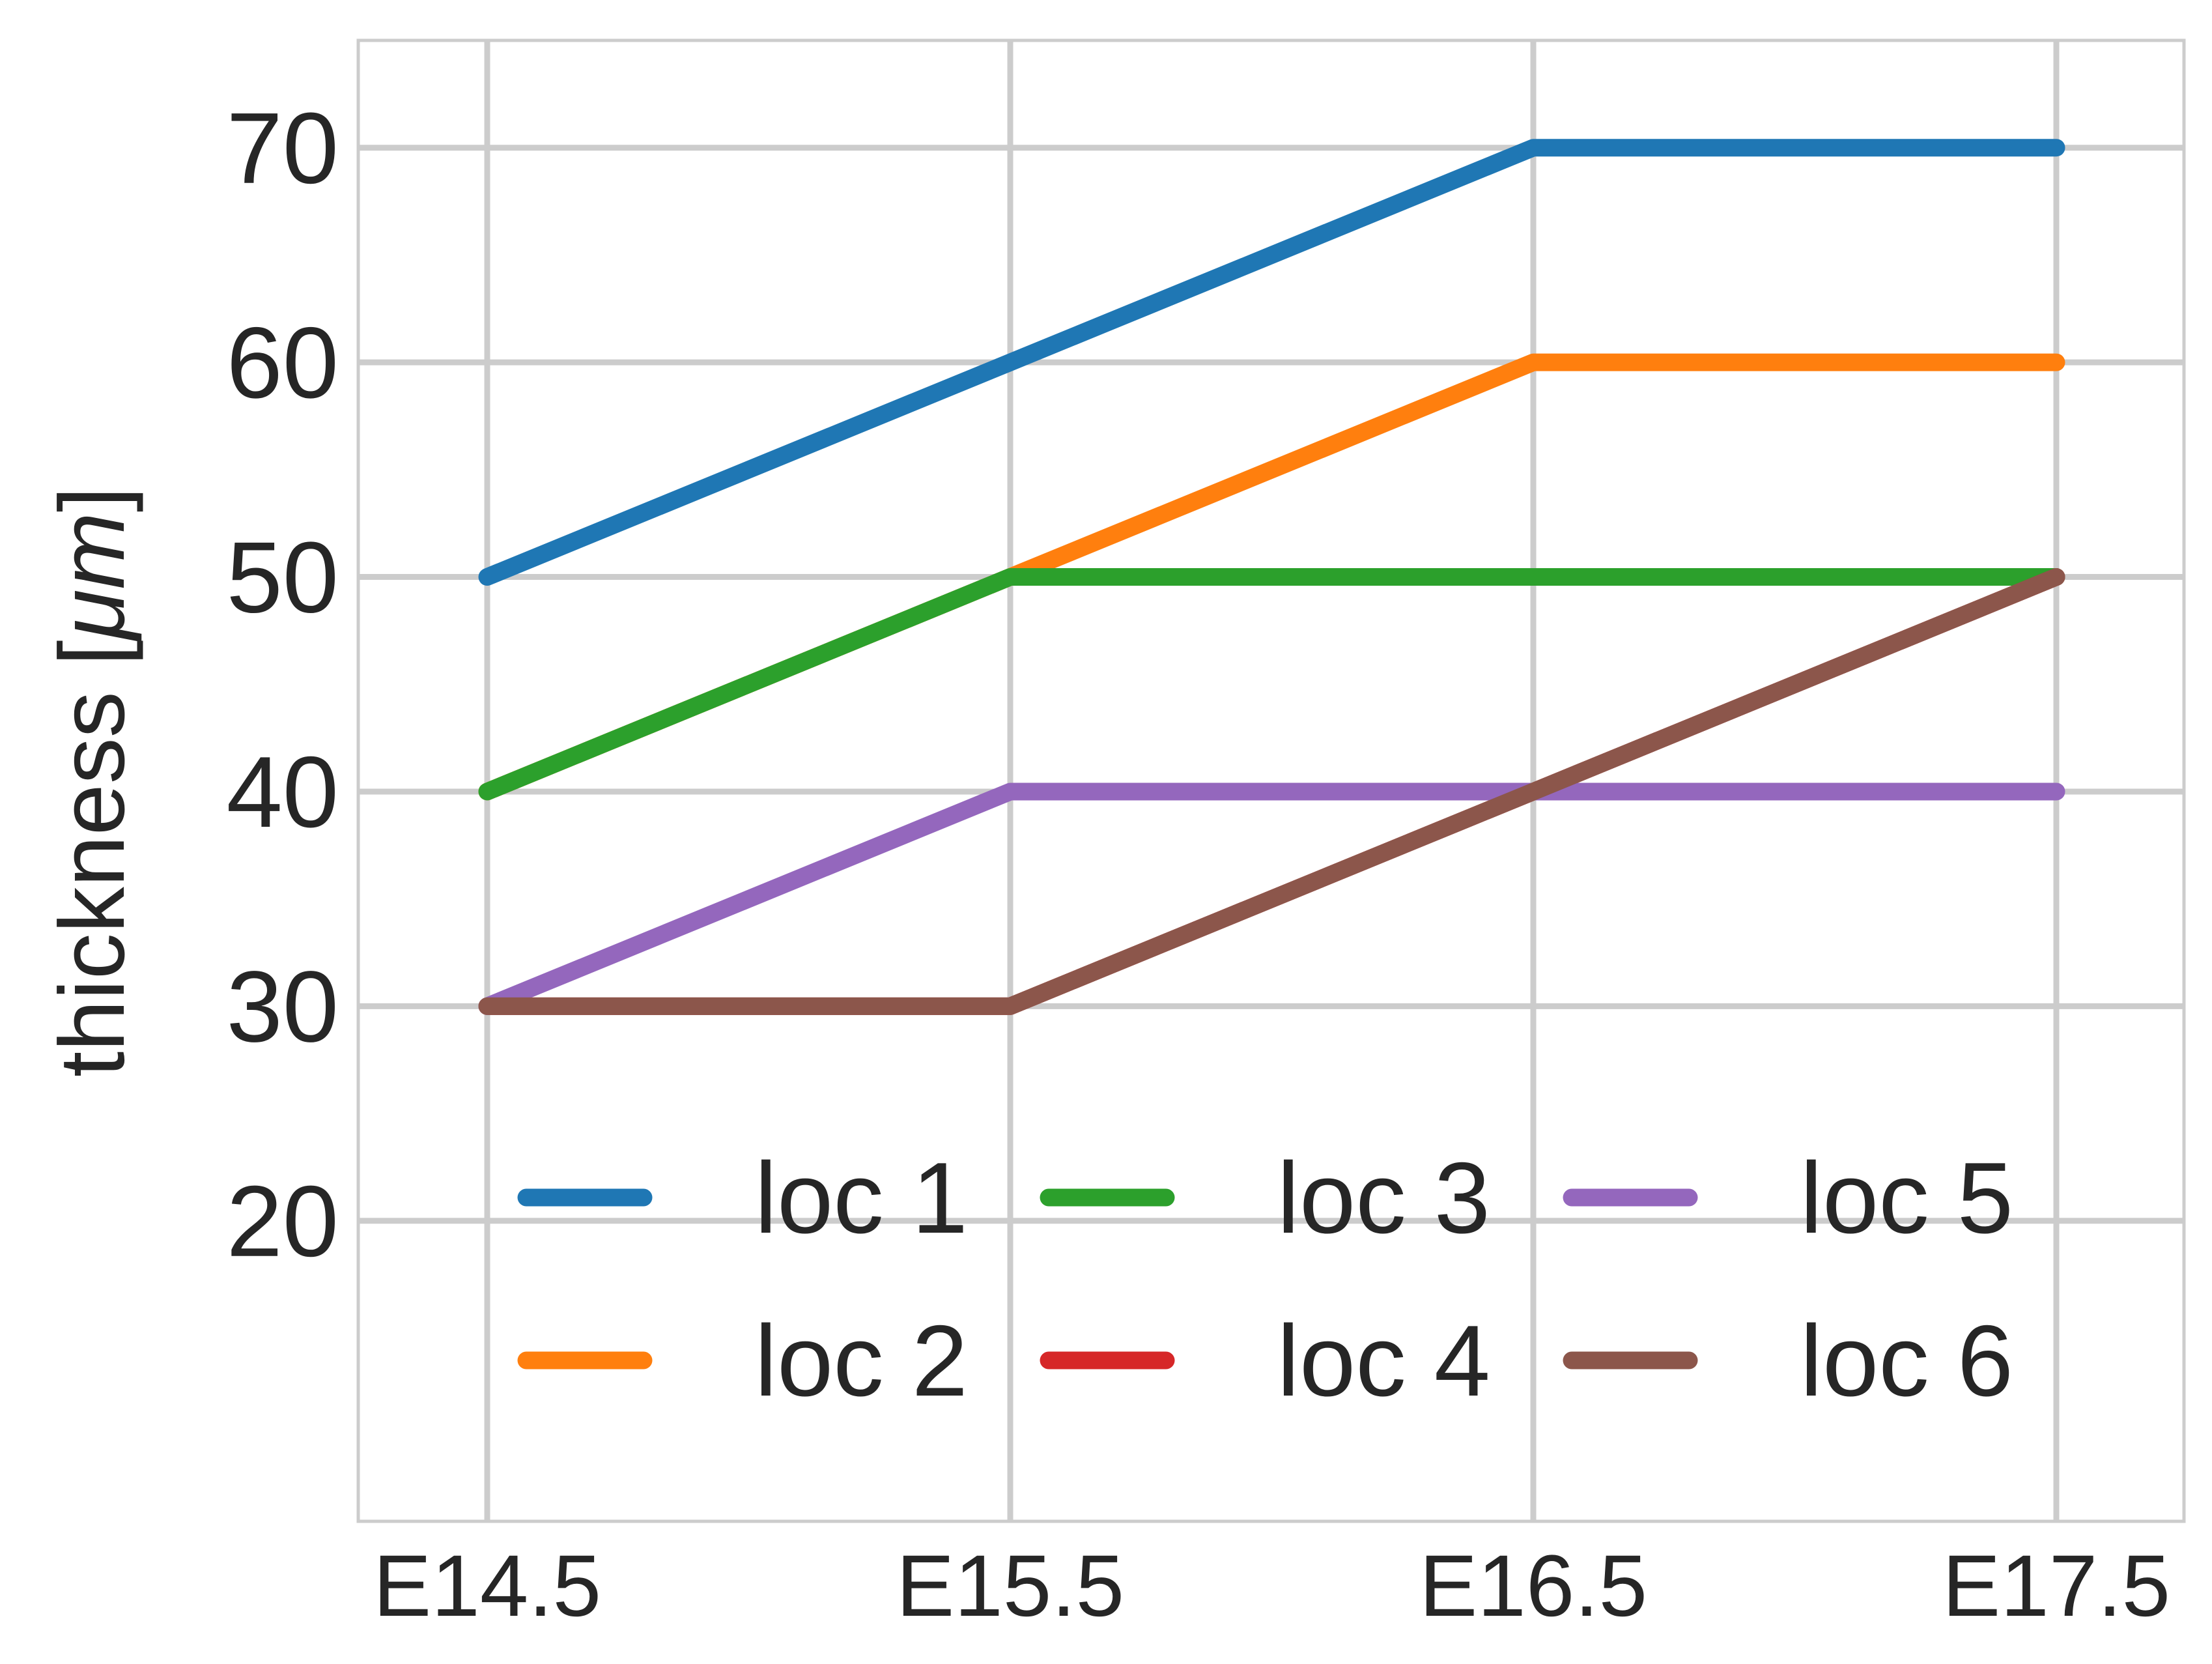 Image resolution: width=2212 pixels, height=1664 pixels. I want to click on y-tick-label: 50, so click(283, 577).